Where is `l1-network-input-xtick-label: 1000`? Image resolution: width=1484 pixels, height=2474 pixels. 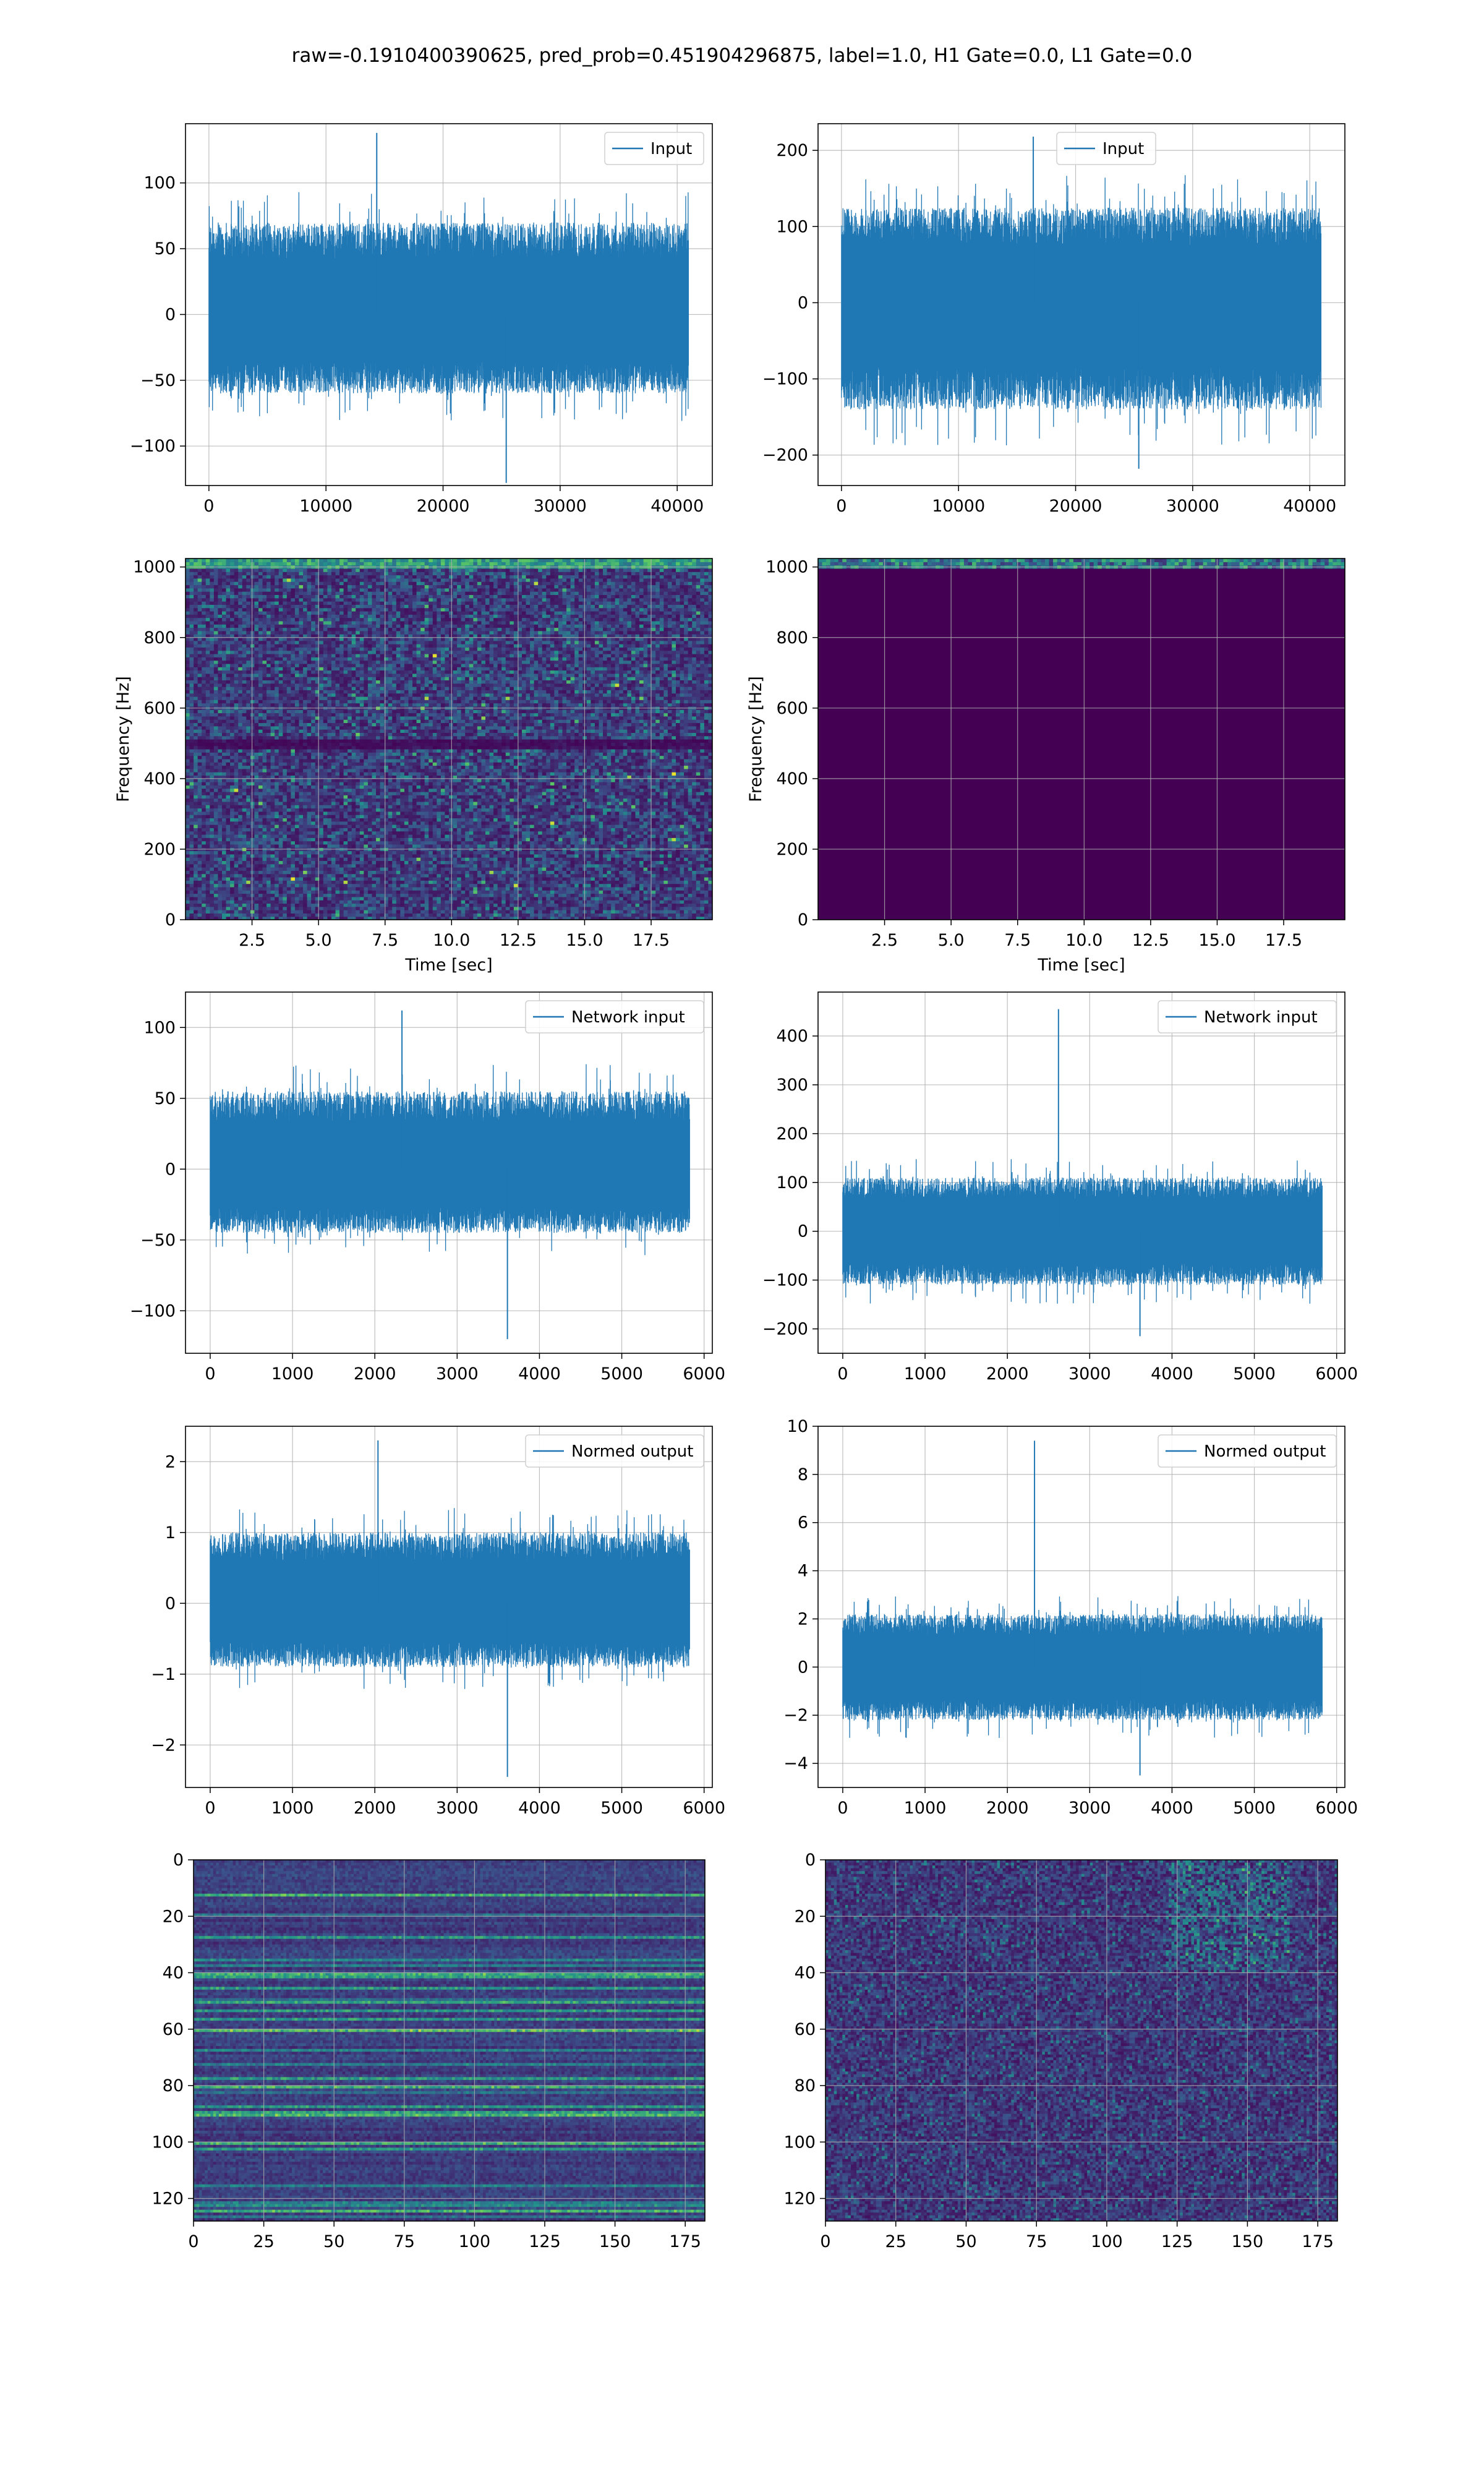 l1-network-input-xtick-label: 1000 is located at coordinates (925, 1374).